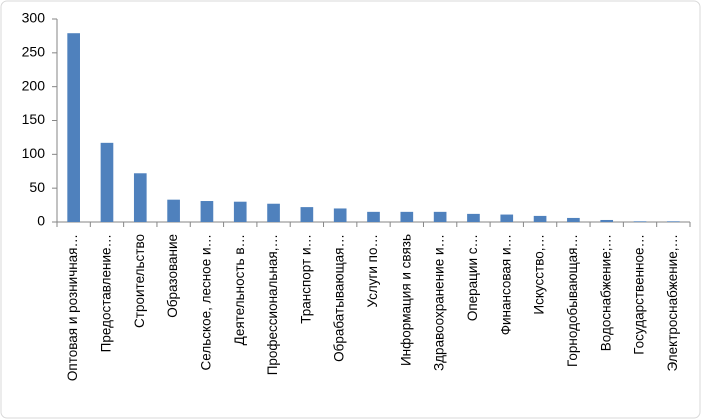  Describe the element at coordinates (34, 18) in the screenshot. I see `y-tick-label: 300` at that location.